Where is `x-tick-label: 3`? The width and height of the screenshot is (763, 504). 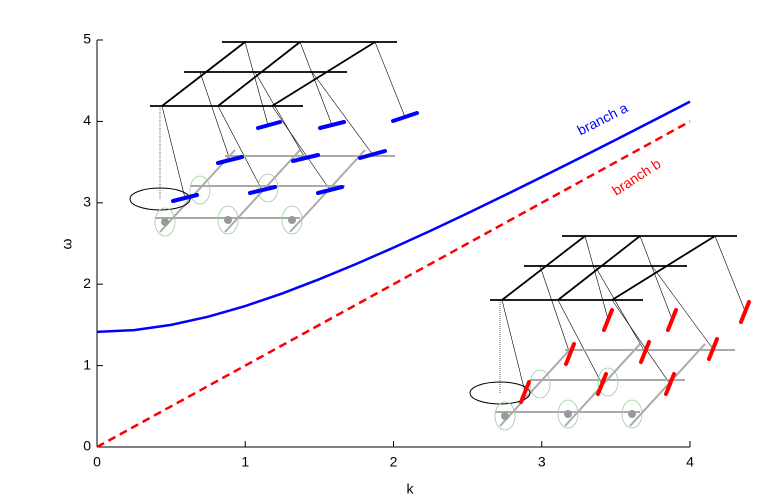 x-tick-label: 3 is located at coordinates (542, 462).